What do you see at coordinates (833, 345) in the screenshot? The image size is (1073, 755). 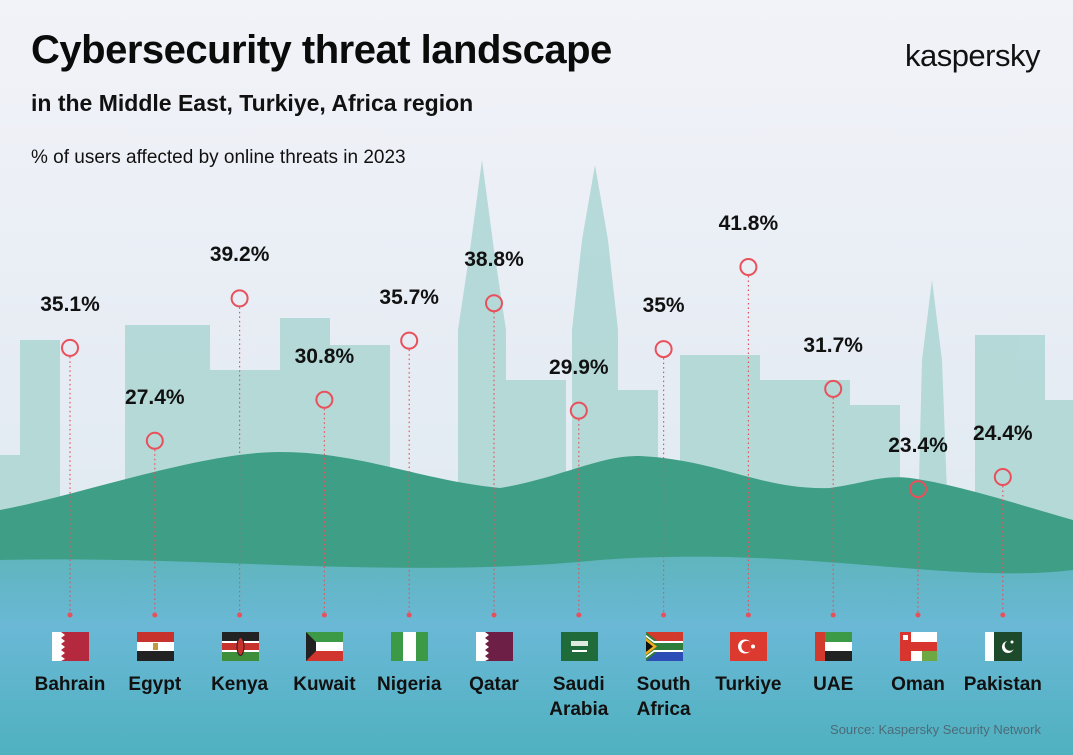 I see `value-label: 31.7%` at bounding box center [833, 345].